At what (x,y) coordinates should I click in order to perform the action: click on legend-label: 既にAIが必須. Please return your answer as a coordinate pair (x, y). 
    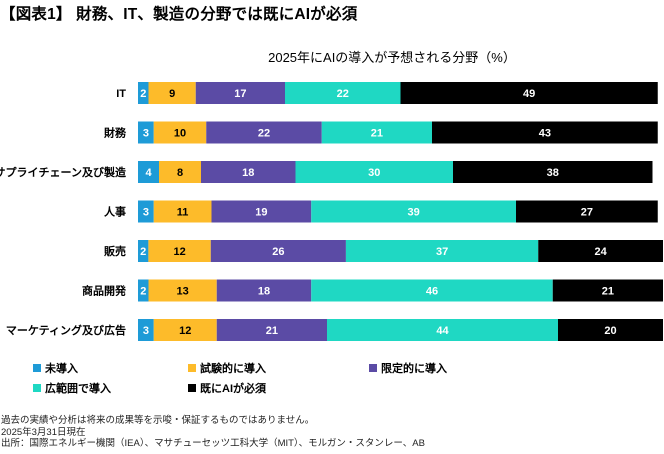
    Looking at the image, I should click on (233, 389).